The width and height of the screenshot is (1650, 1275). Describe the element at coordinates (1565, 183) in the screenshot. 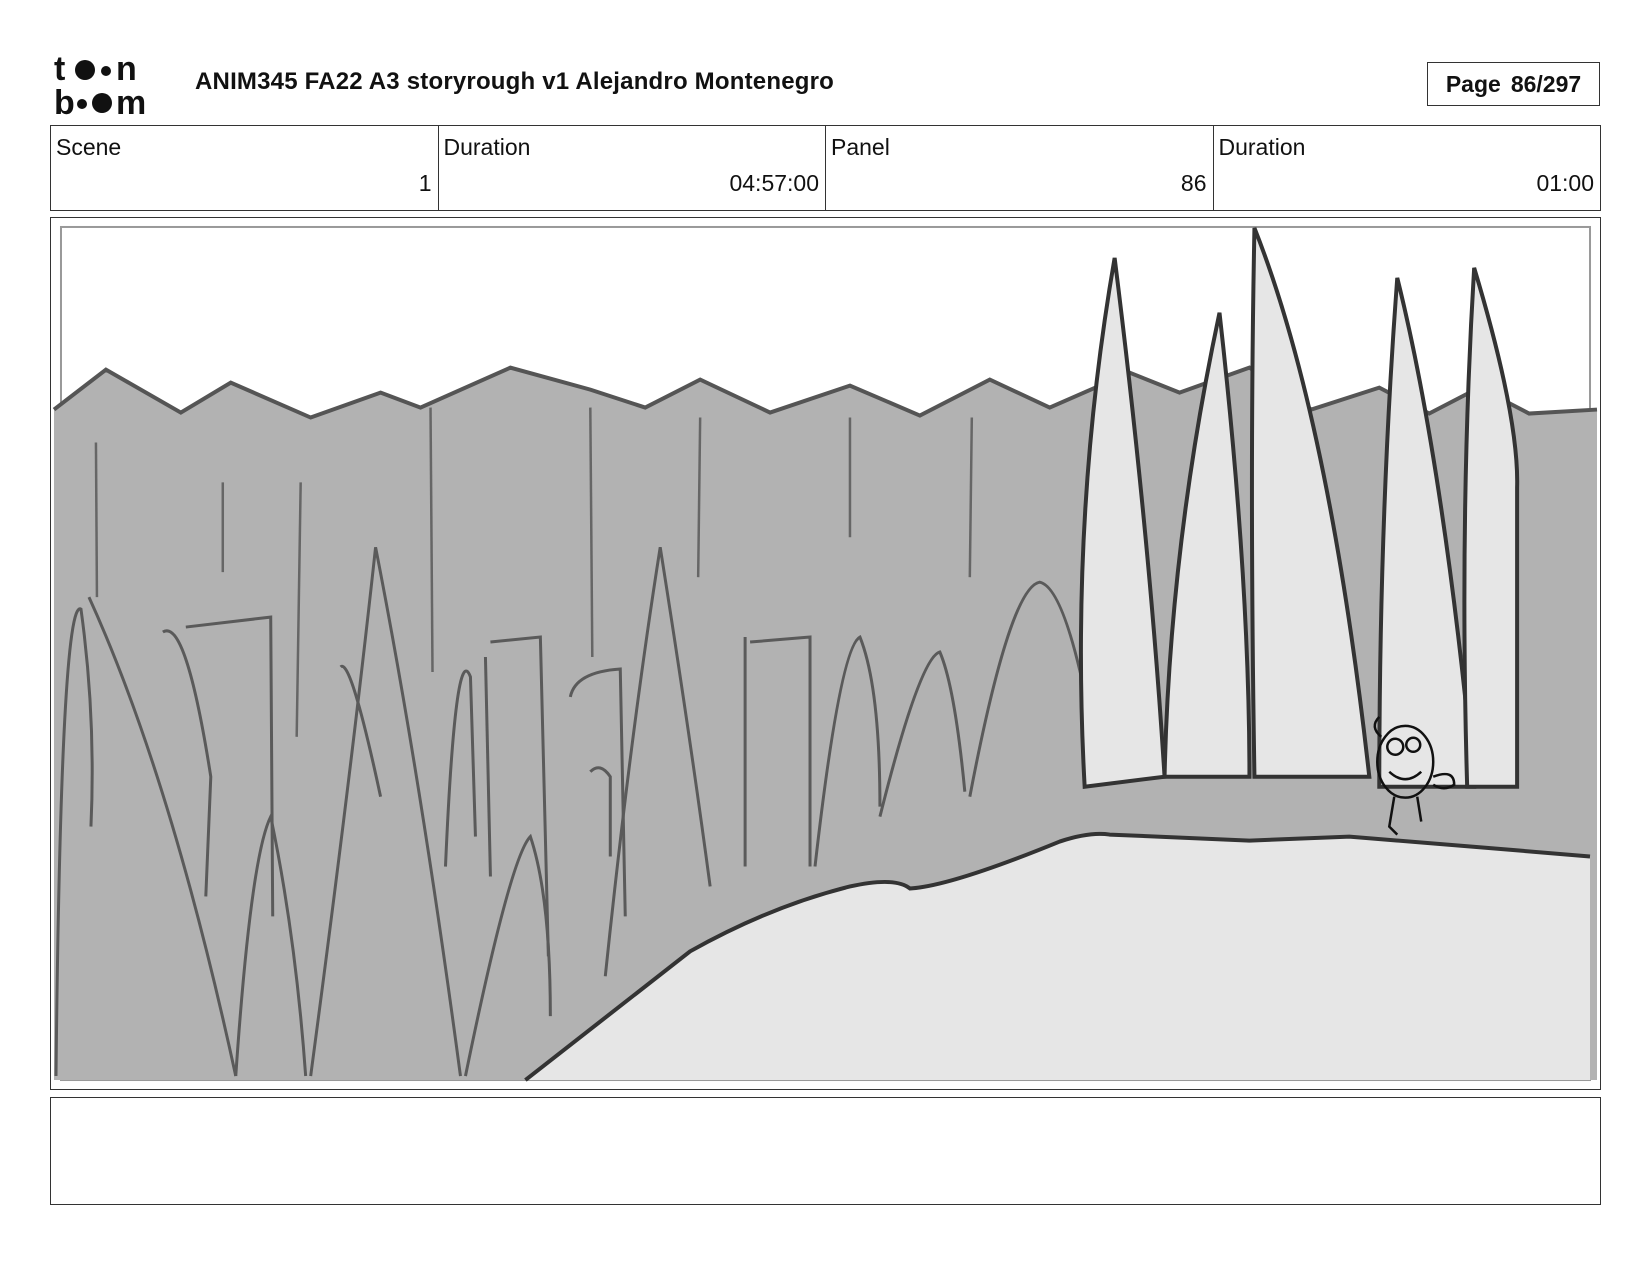

I see `panel-duration-value: 01:00` at that location.